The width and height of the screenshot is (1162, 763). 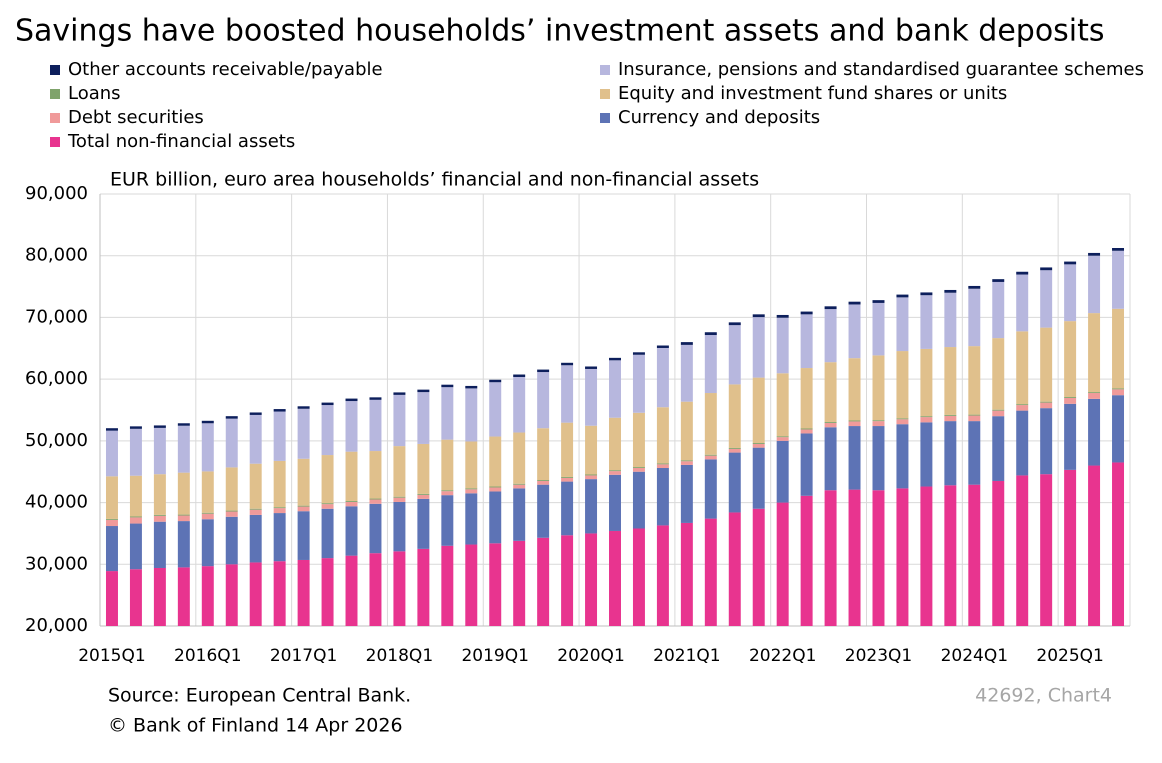 I want to click on x-tick-label: 2019Q1, so click(x=494, y=656).